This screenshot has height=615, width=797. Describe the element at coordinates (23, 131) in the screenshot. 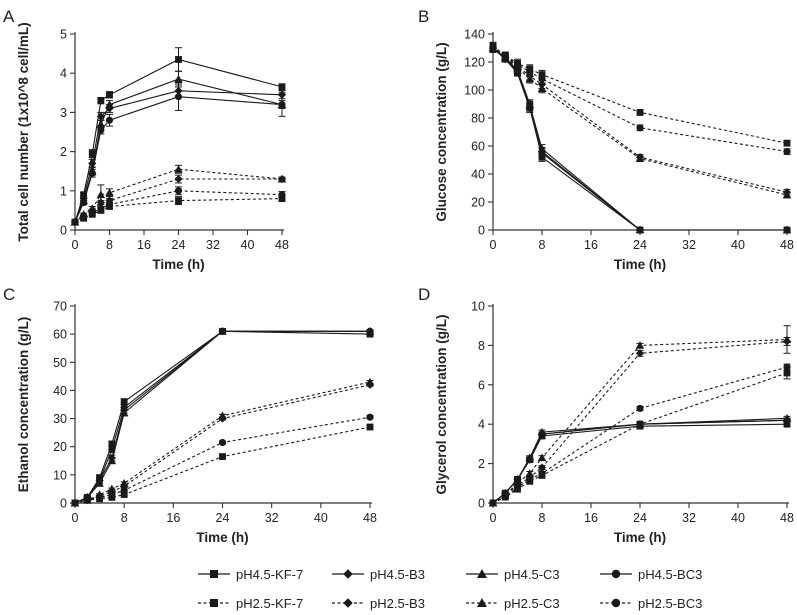

I see `y-axis-label: Total cell number (1x10^8 cell/mL)` at that location.